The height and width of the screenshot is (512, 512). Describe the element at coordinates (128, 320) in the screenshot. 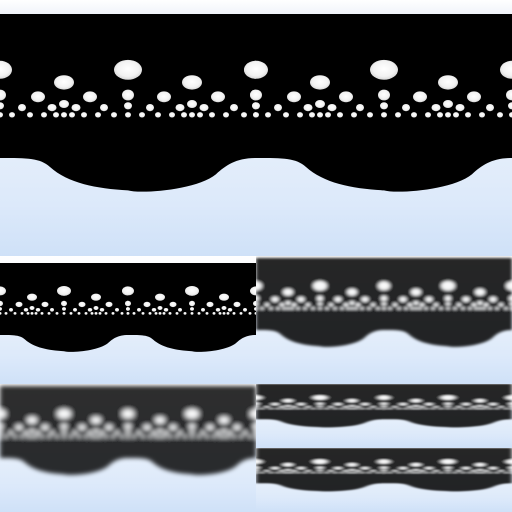

I see `mip-1-tile` at that location.